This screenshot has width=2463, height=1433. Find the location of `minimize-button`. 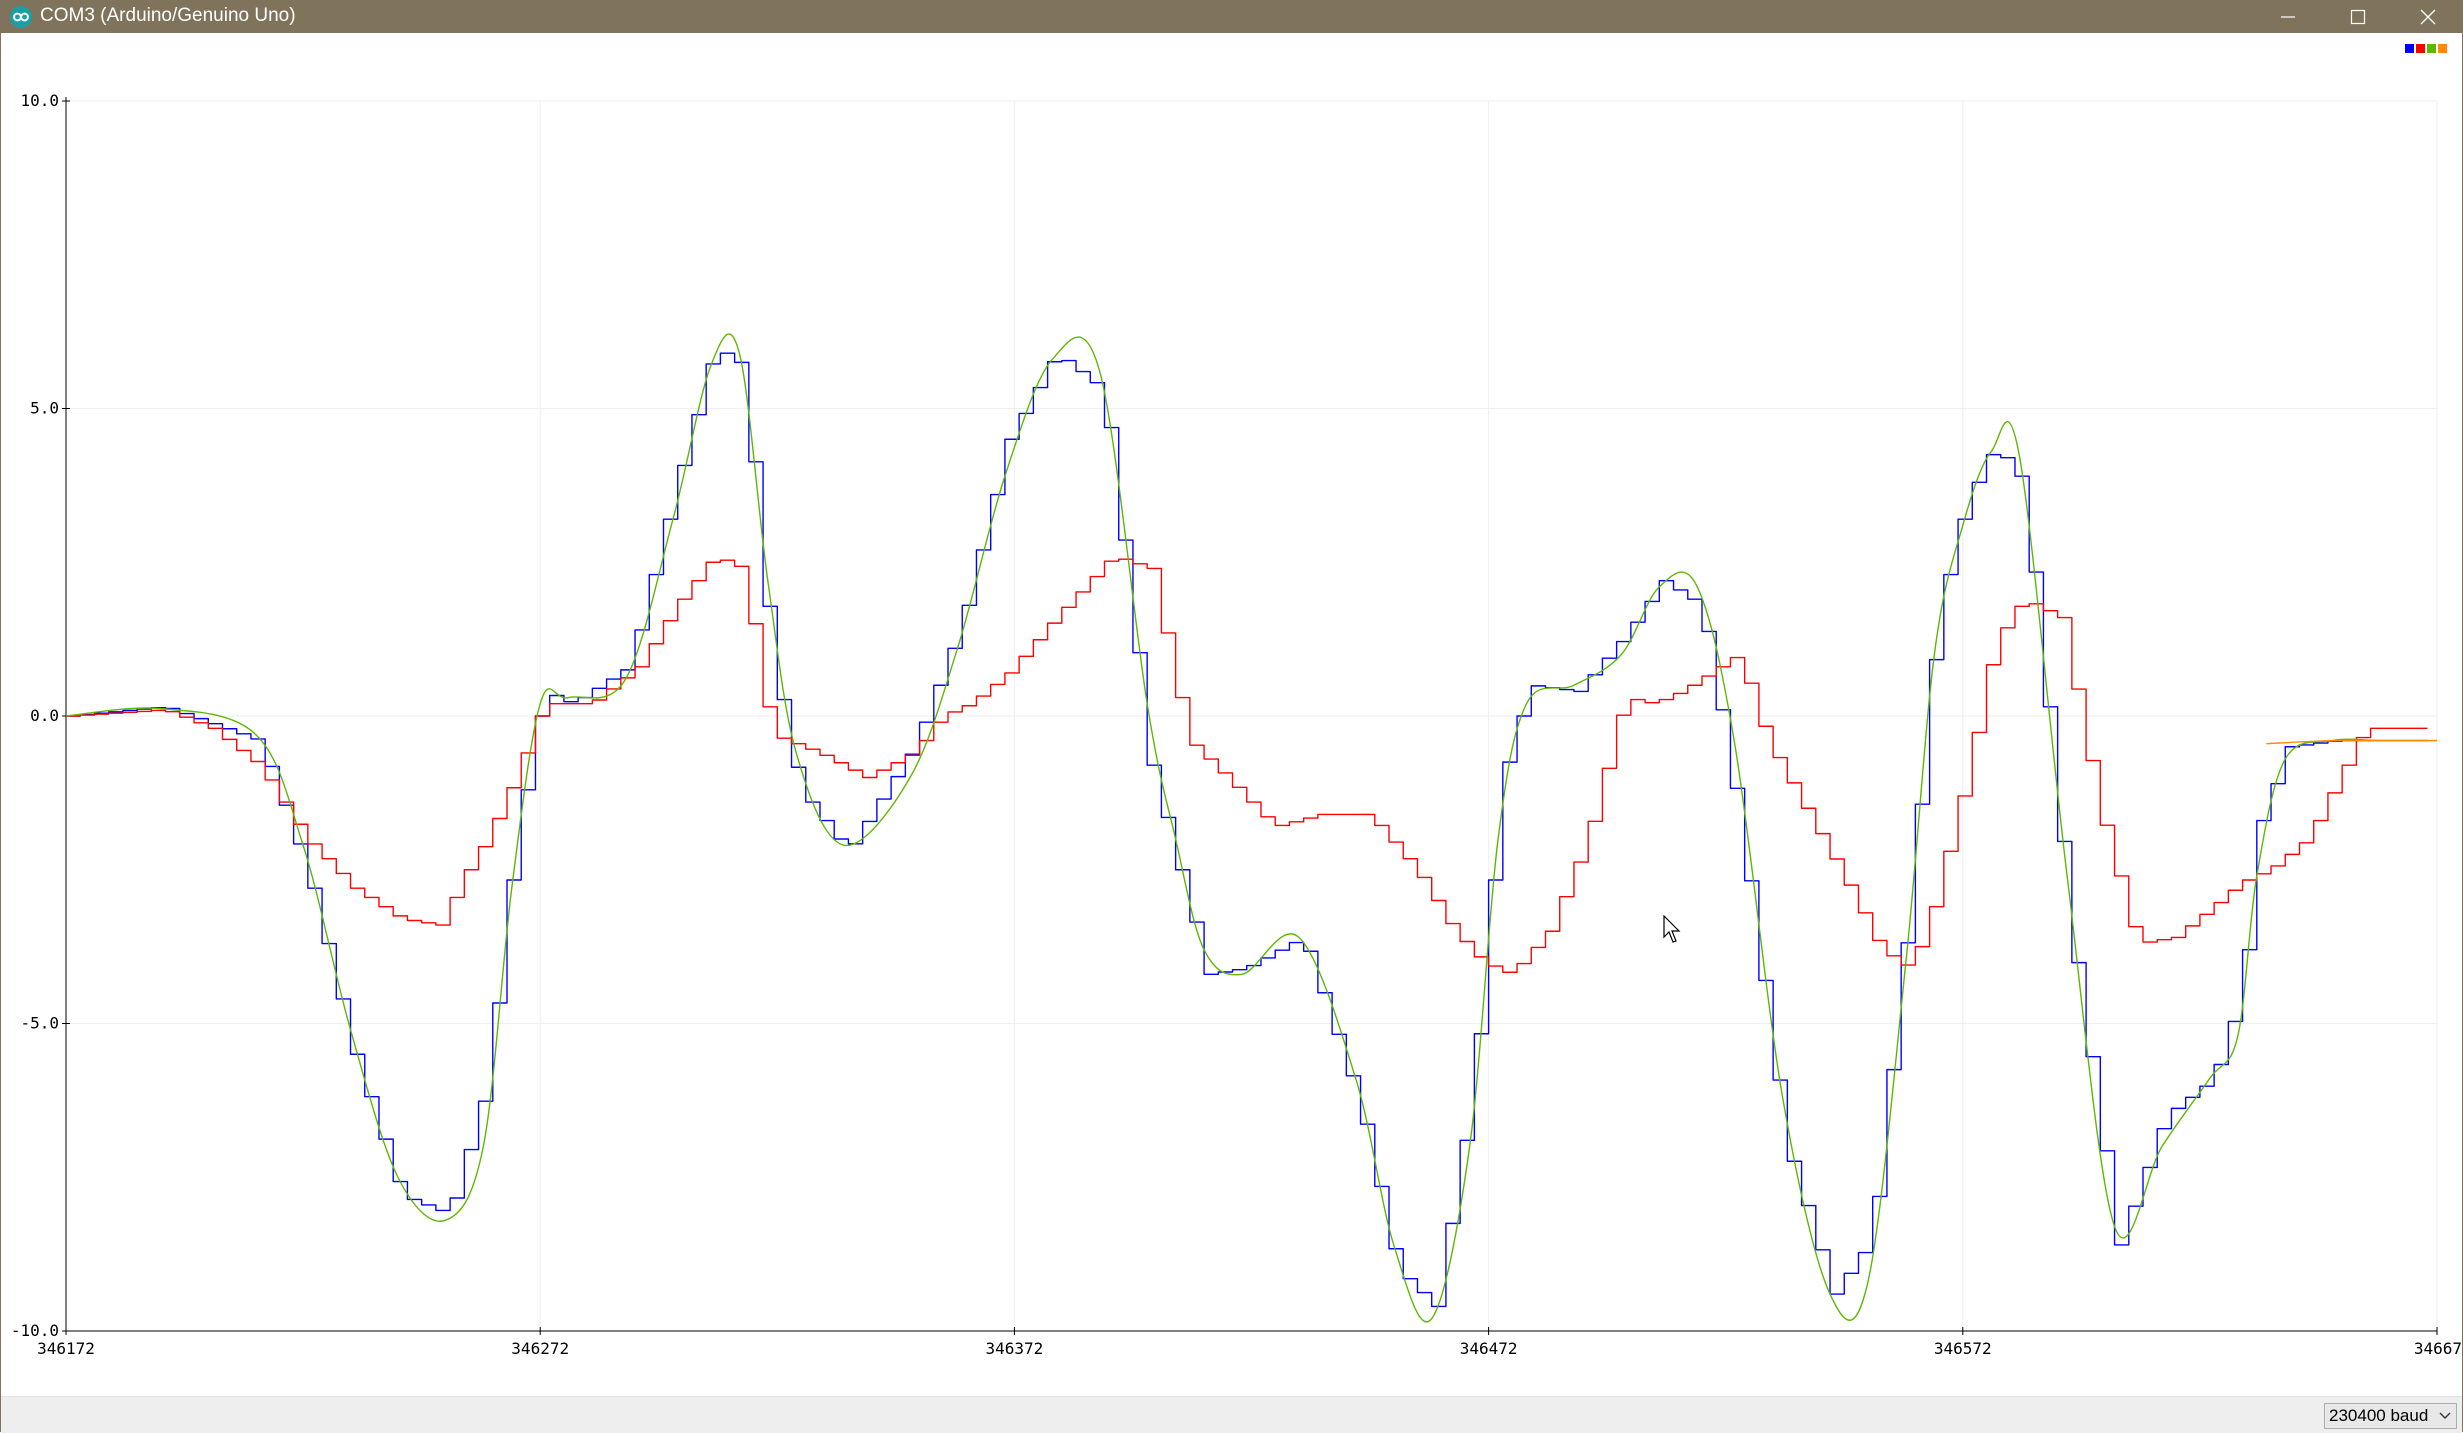

minimize-button is located at coordinates (2288, 16).